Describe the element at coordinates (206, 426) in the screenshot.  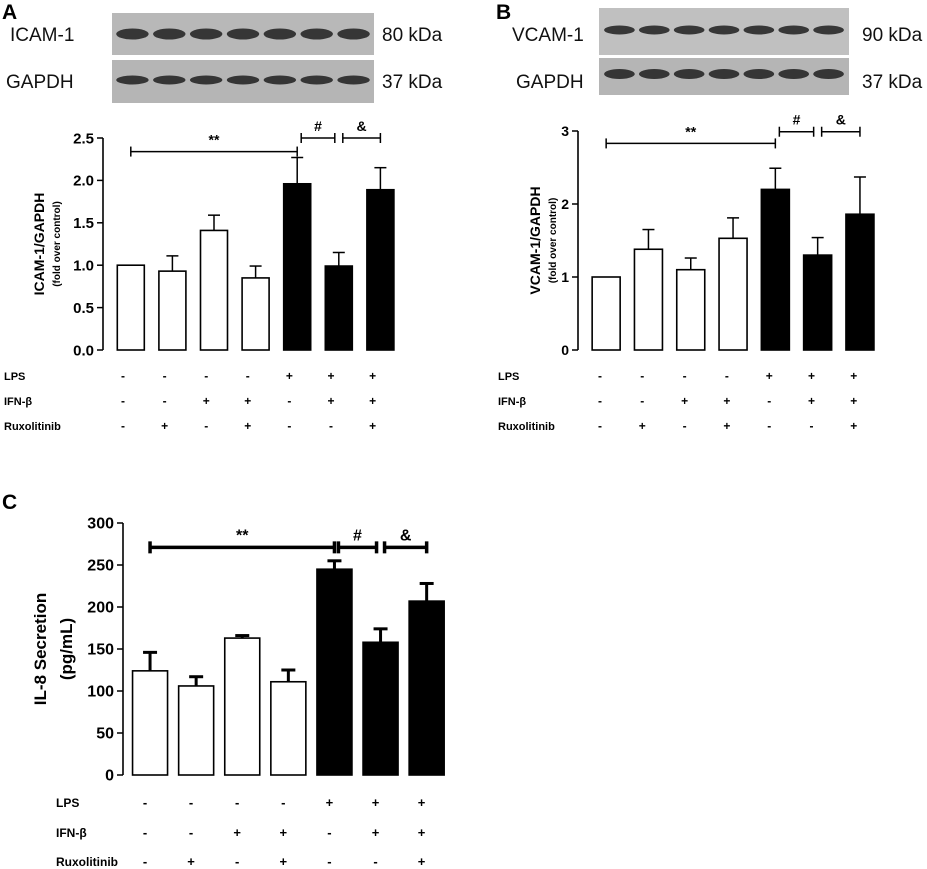
I see `chart-a-sign-r3-c3: -` at that location.